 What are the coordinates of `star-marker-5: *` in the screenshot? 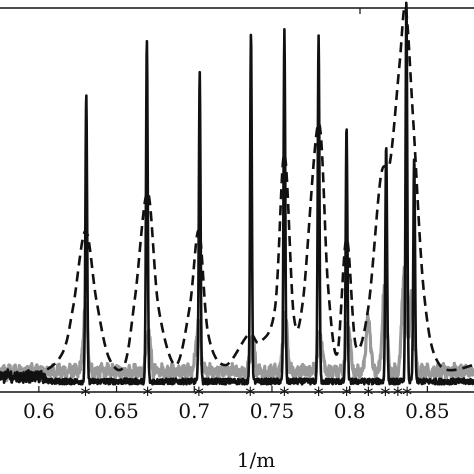 It's located at (319, 395).